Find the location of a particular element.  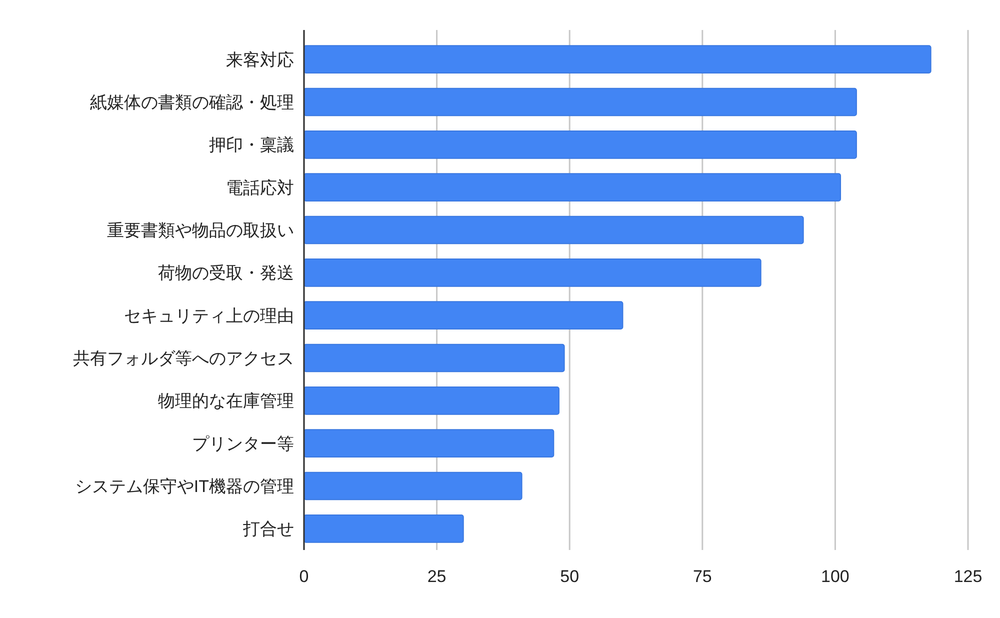

y-tick-label: 押印・稟議 is located at coordinates (251, 145).